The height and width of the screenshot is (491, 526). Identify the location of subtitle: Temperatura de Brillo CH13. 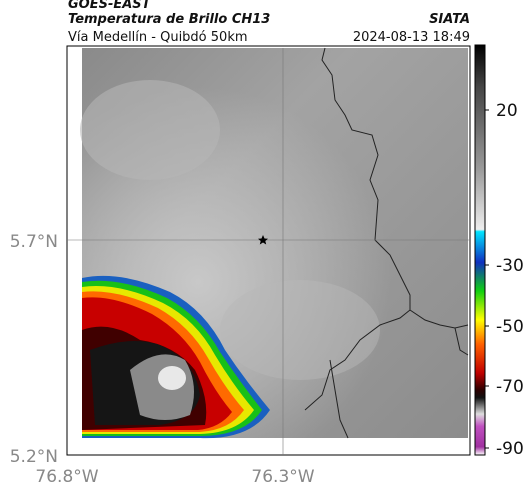
(169, 19).